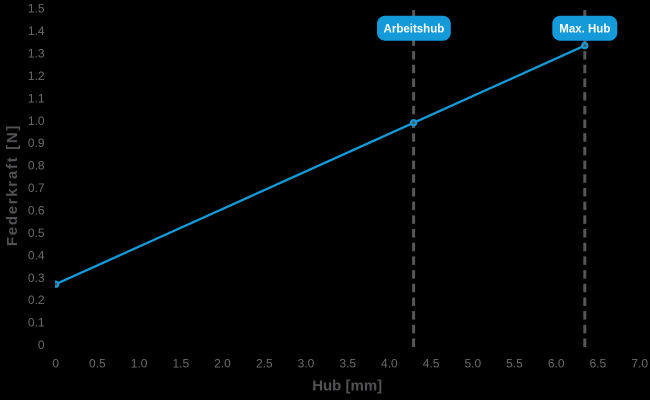 The height and width of the screenshot is (400, 650). Describe the element at coordinates (347, 363) in the screenshot. I see `svg-text: 3.5` at that location.